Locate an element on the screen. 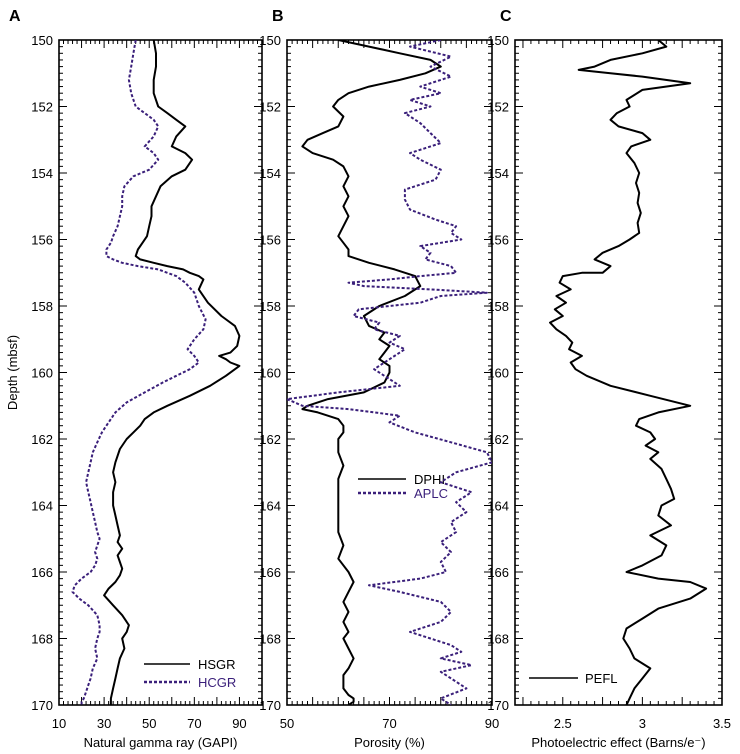  x-tick-label: 2.5 is located at coordinates (563, 723).